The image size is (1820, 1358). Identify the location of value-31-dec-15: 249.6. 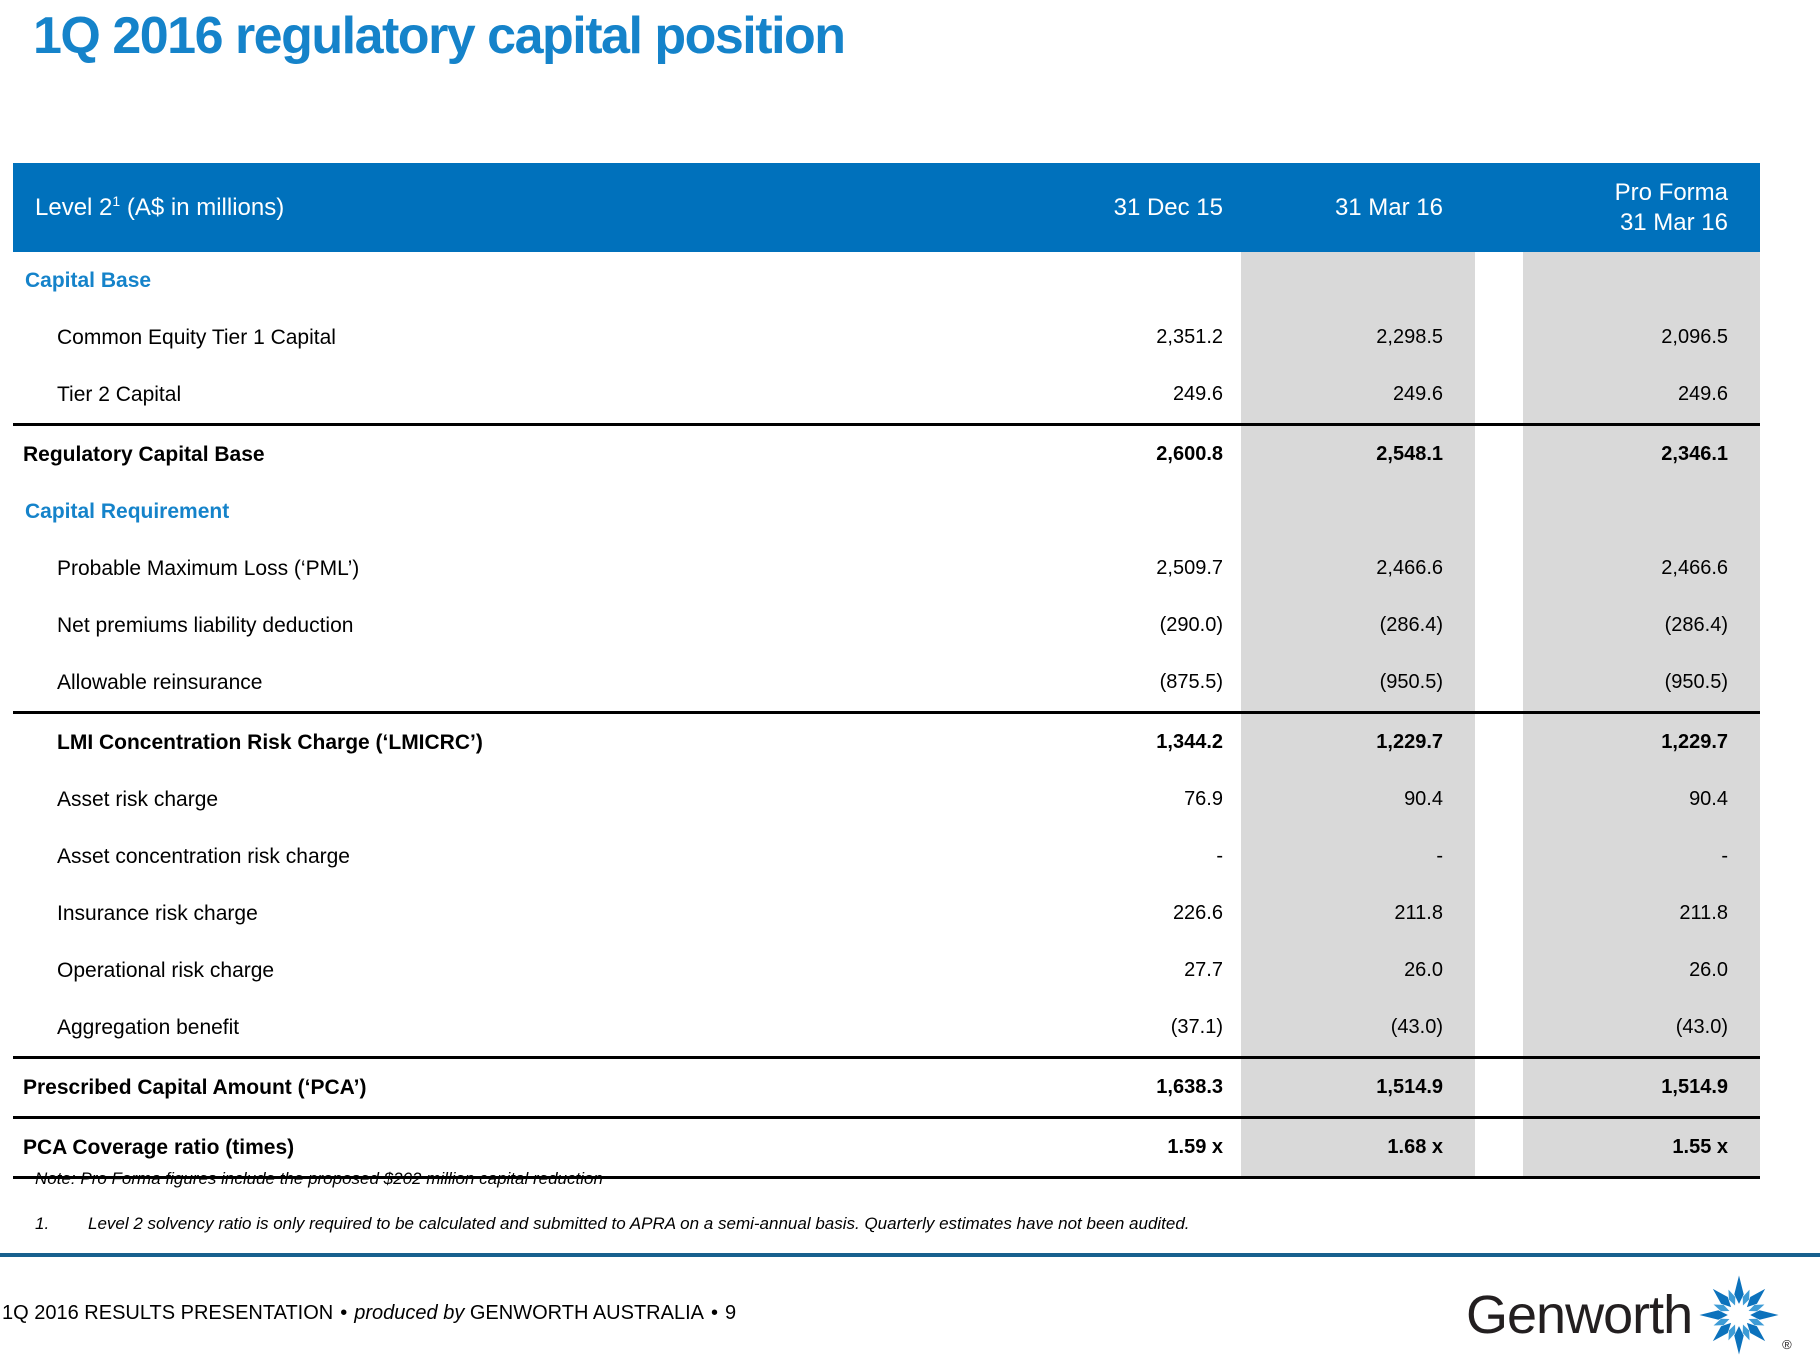
(1197, 394).